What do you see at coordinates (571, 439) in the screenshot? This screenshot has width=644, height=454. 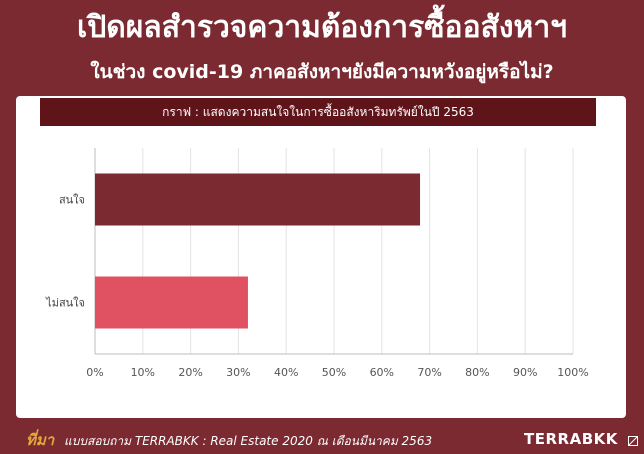 I see `brand-logo: TERRABKK` at bounding box center [571, 439].